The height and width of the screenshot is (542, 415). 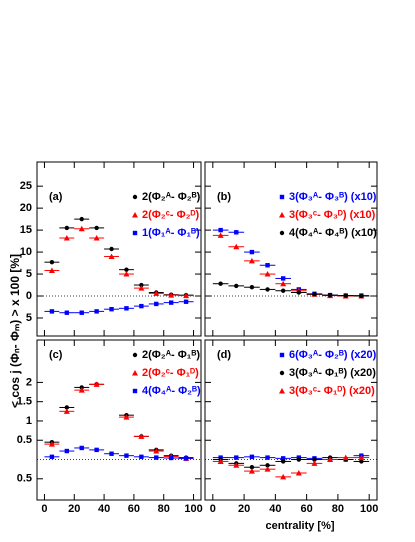 I want to click on legend-label: 3(Φ₃ᶜ- Φ₃ᴰ) (x10), so click(x=332, y=215).